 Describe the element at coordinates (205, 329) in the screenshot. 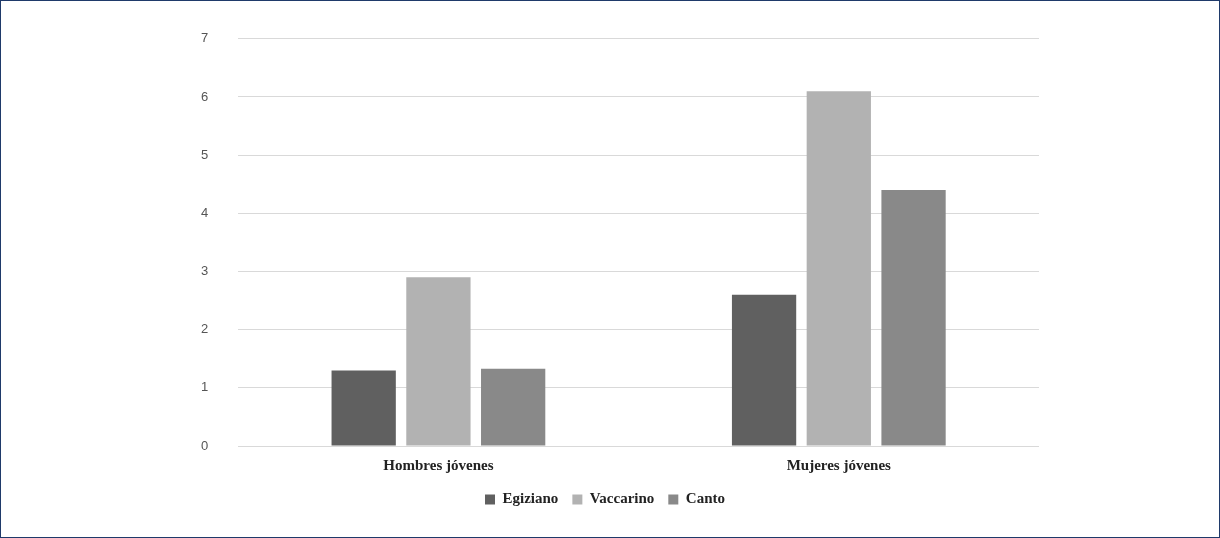

I see `y-tick-label: 2` at that location.